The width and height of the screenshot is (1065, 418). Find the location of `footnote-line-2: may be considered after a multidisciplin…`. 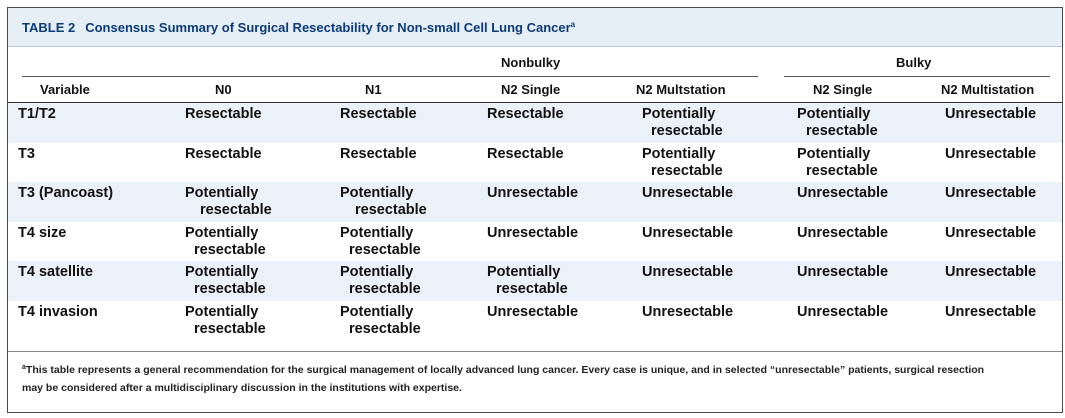

footnote-line-2: may be considered after a multidisciplin… is located at coordinates (242, 388).